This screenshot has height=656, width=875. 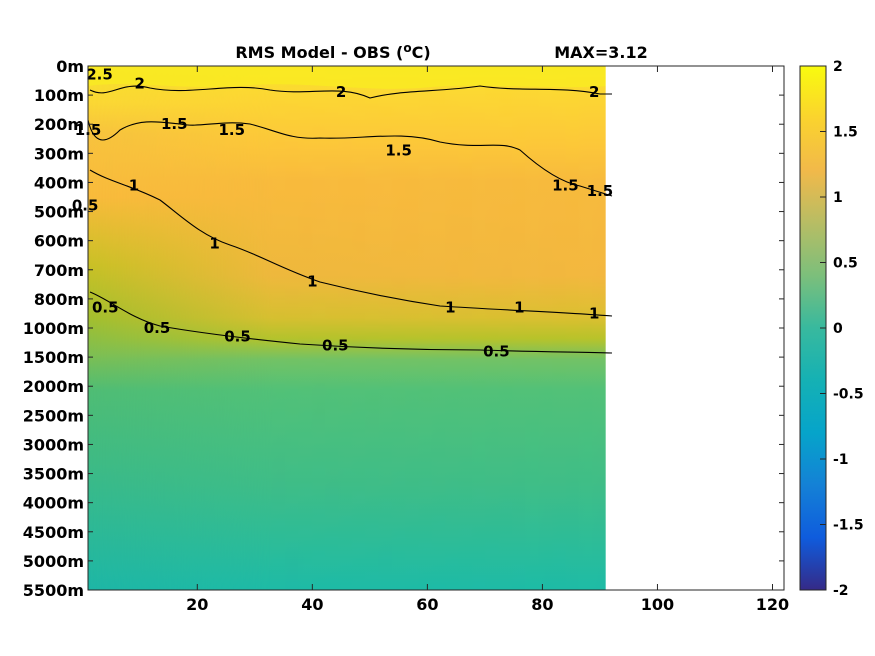 What do you see at coordinates (845, 264) in the screenshot?
I see `colorbar-tick-label: 0.5` at bounding box center [845, 264].